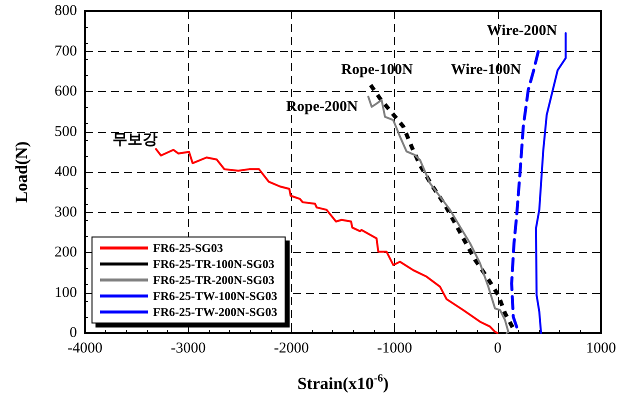  Describe the element at coordinates (65, 172) in the screenshot. I see `y-tick-label: 400` at that location.